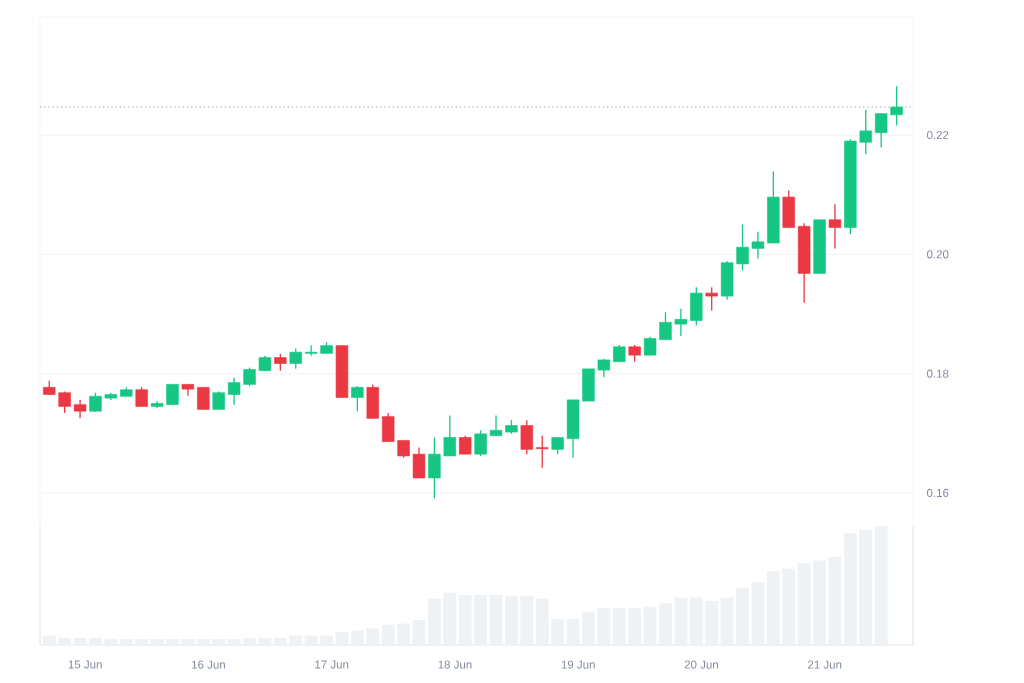  I want to click on y-tick-label: 0.16, so click(937, 492).